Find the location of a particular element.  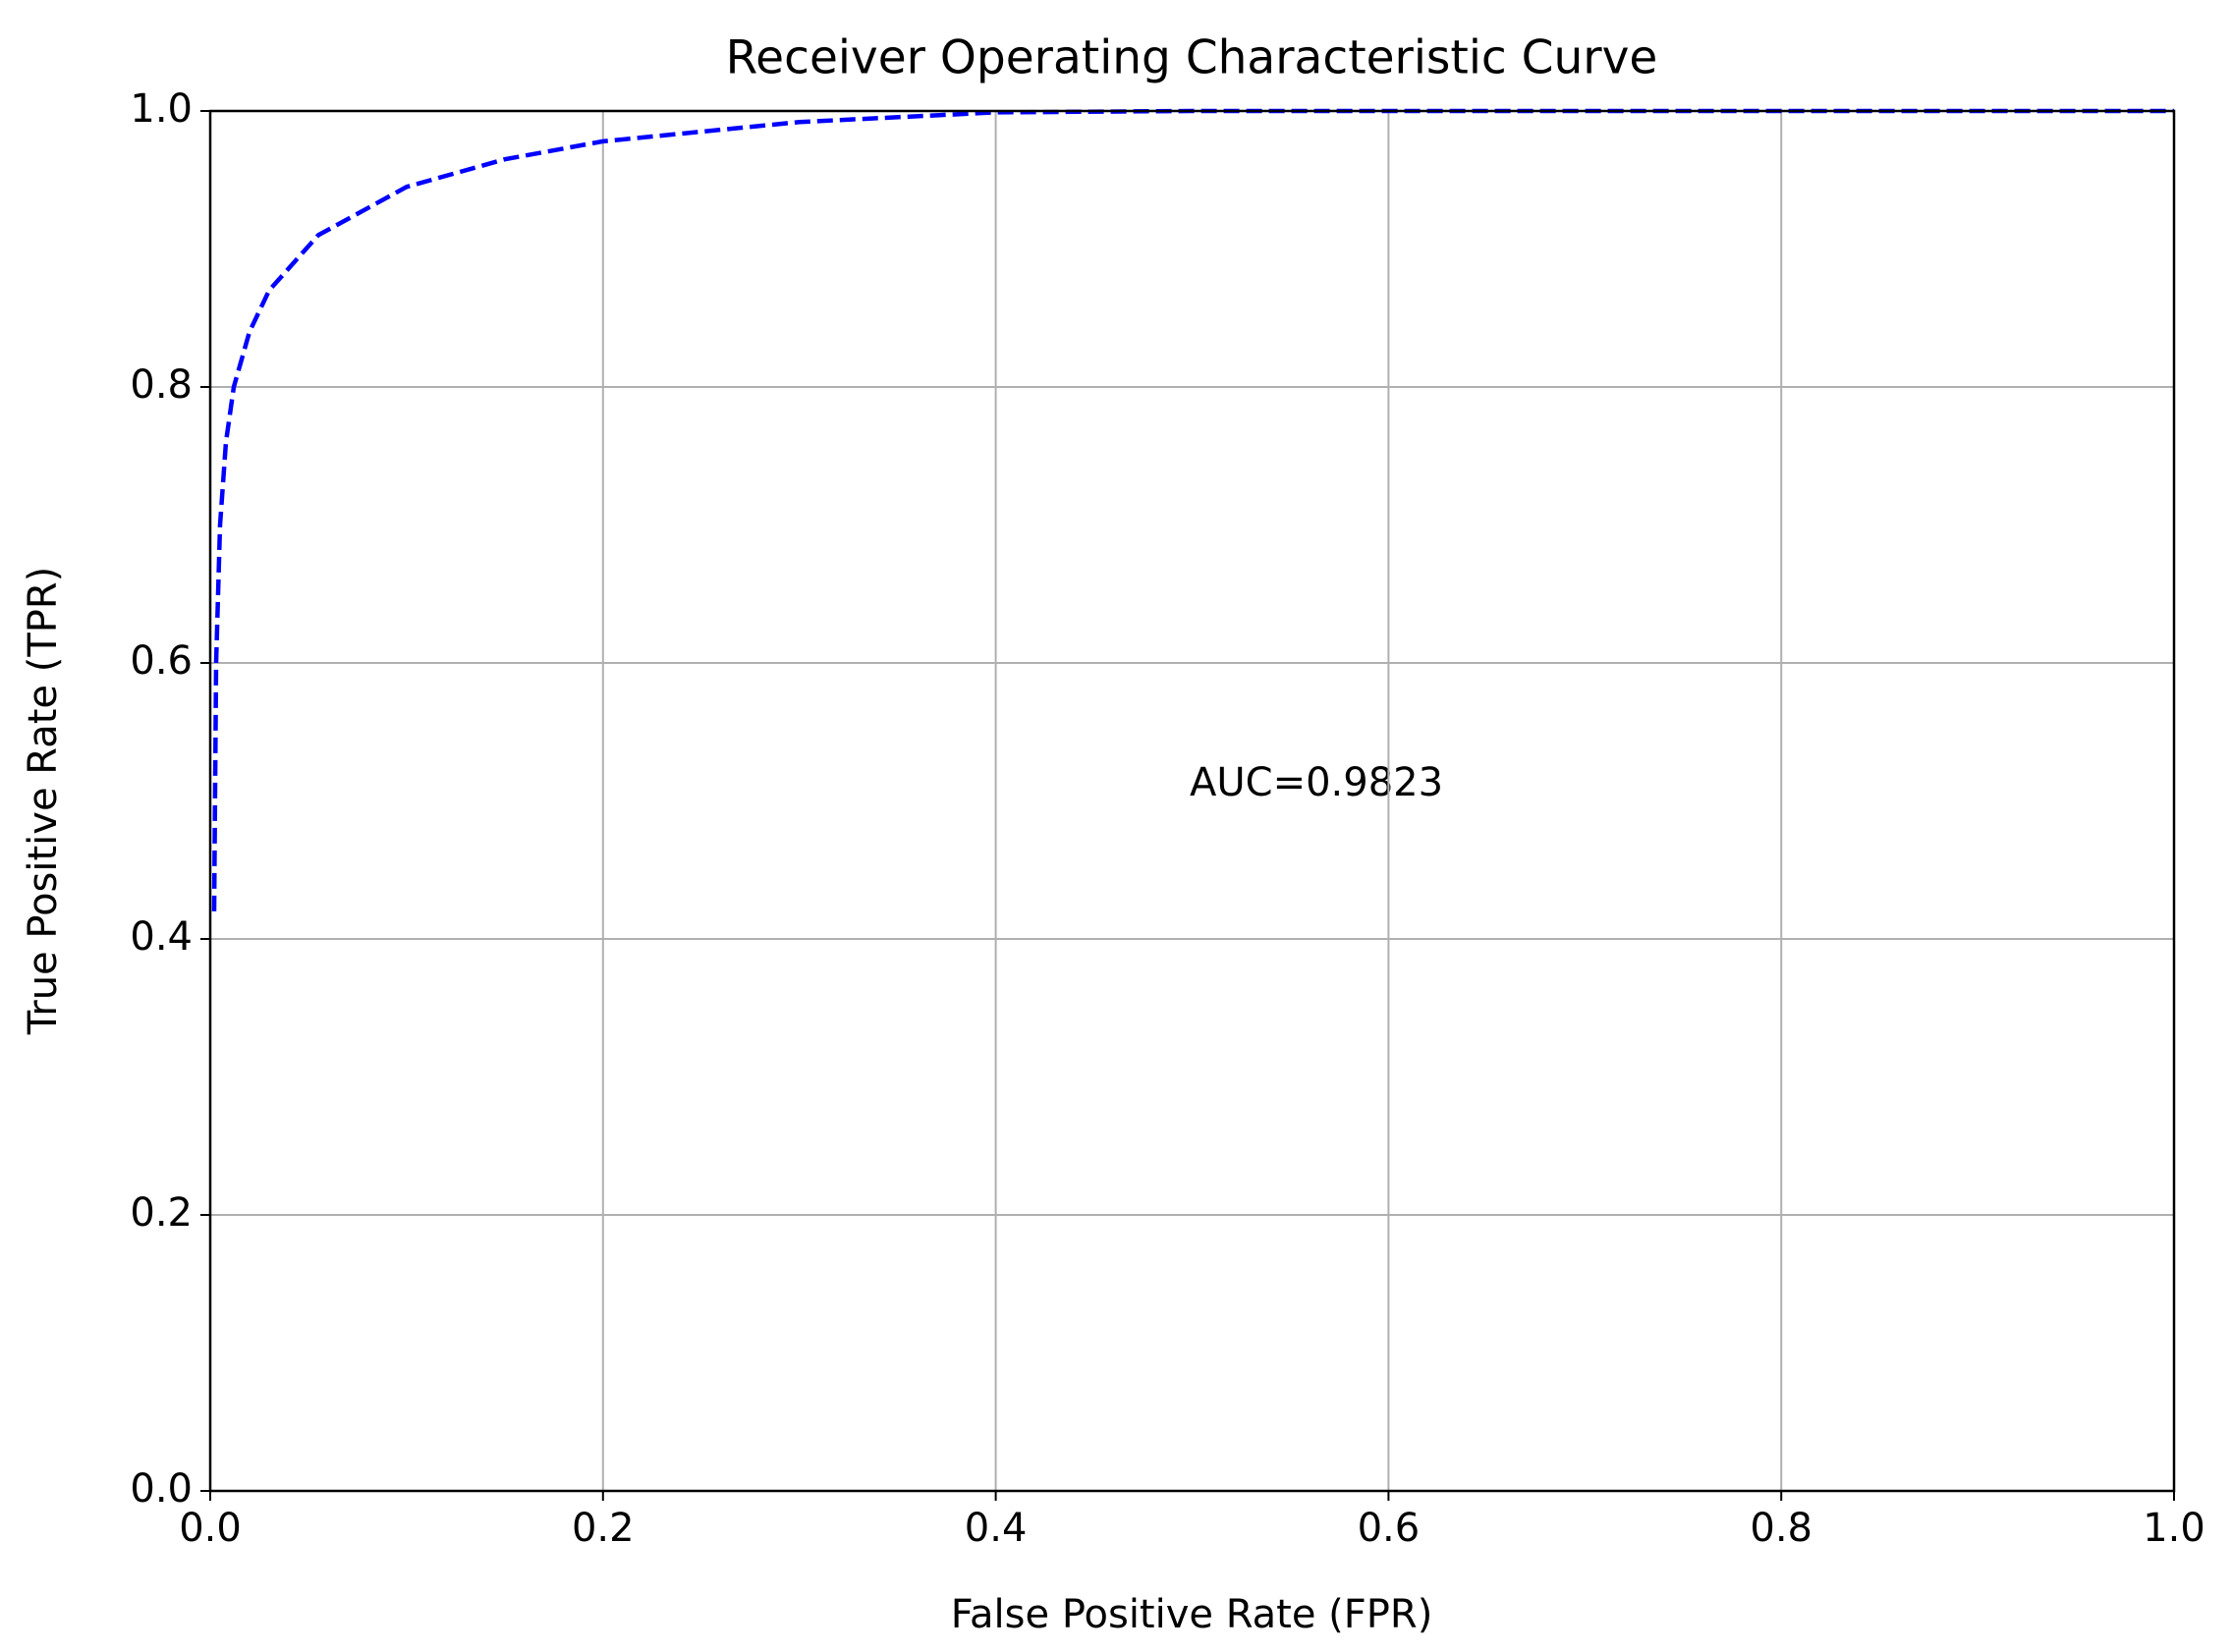

x-tick-label: 0.6 is located at coordinates (1390, 1528).